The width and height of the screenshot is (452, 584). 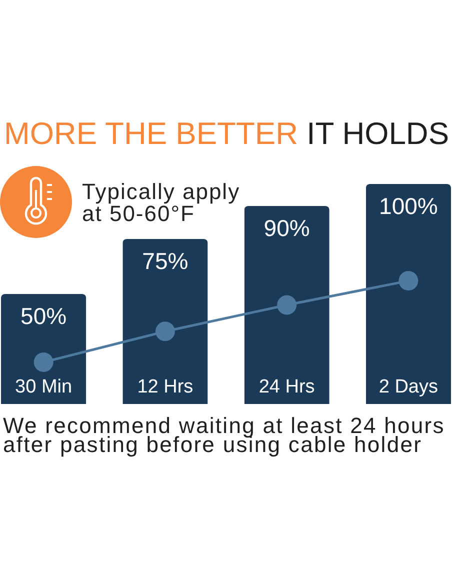 I want to click on data-label: 100%, so click(x=408, y=206).